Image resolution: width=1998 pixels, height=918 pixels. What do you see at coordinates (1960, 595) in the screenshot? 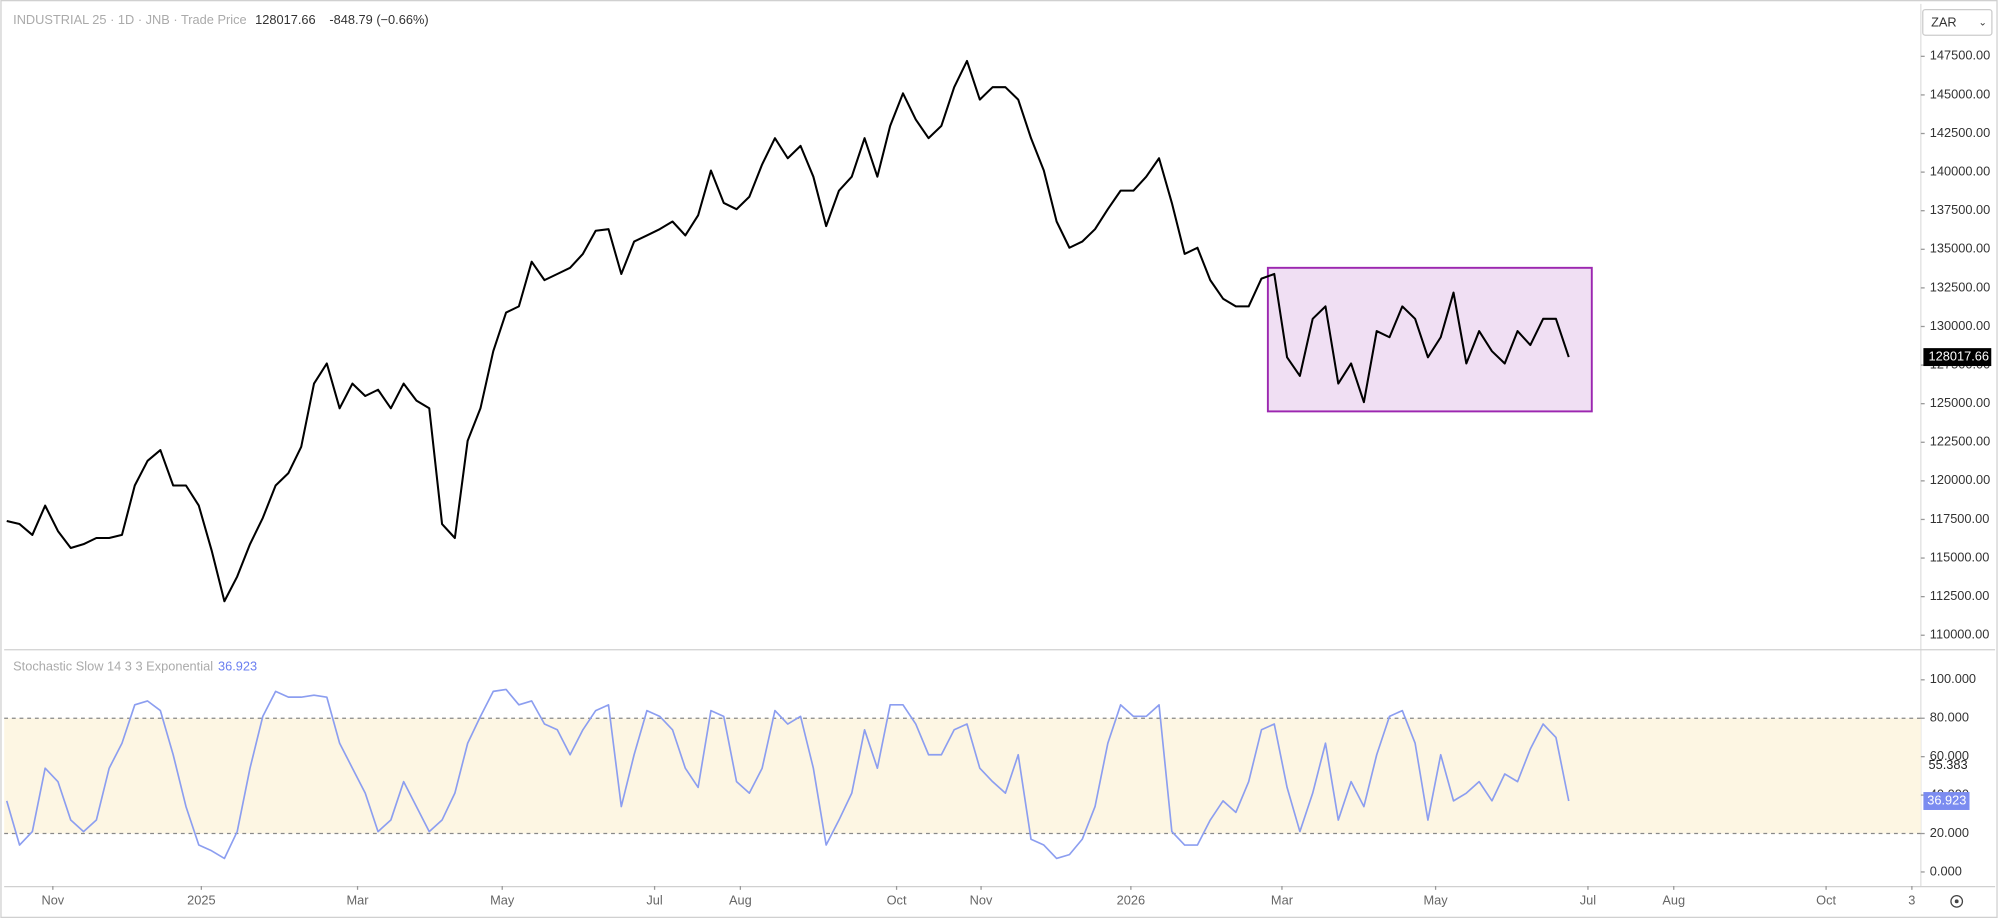
I see `y-tick-label: 112500.00` at bounding box center [1960, 595].